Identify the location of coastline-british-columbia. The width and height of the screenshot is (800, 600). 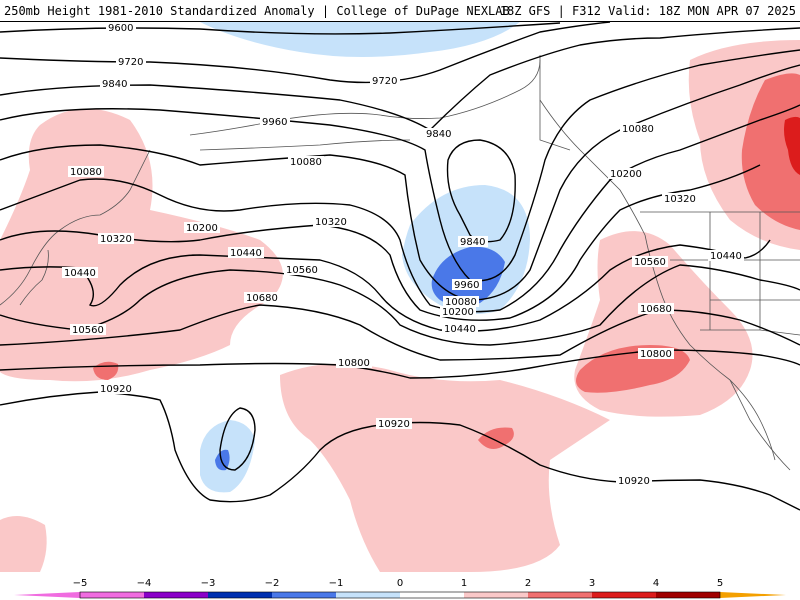
(592, 167).